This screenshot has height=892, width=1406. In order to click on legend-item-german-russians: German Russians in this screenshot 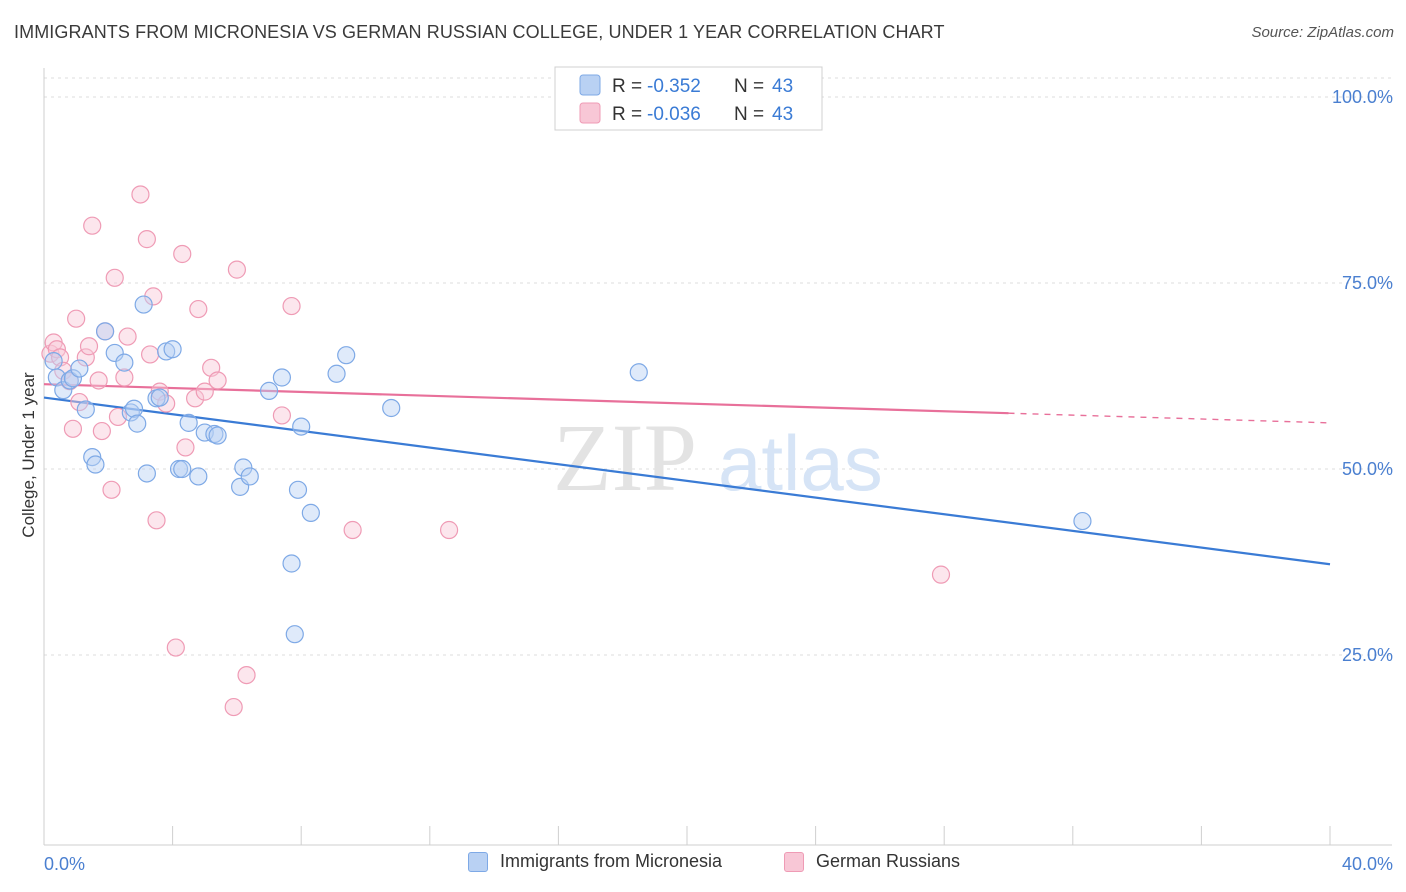, I will do `click(872, 861)`.